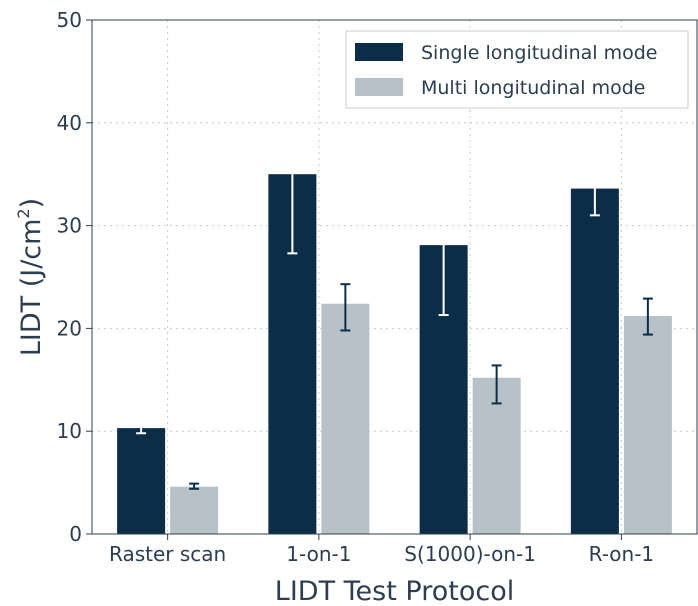  I want to click on y-axis-title-superscript: 2, so click(23, 213).